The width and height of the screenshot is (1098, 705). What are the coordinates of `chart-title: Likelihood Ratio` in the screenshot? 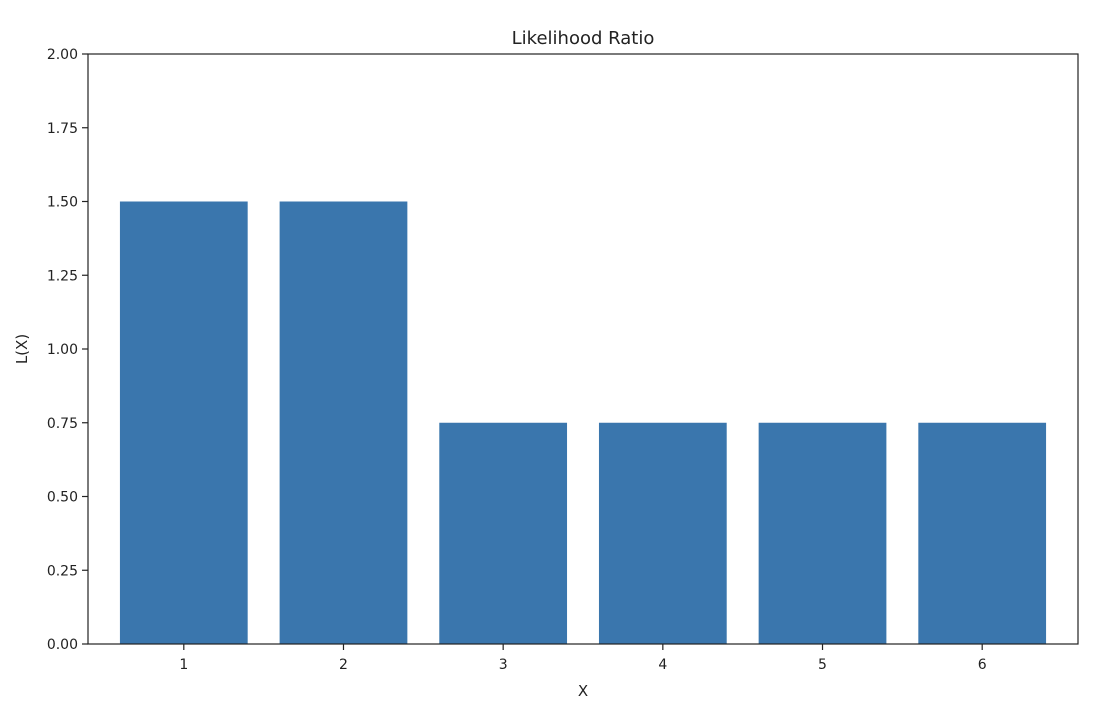 It's located at (583, 38).